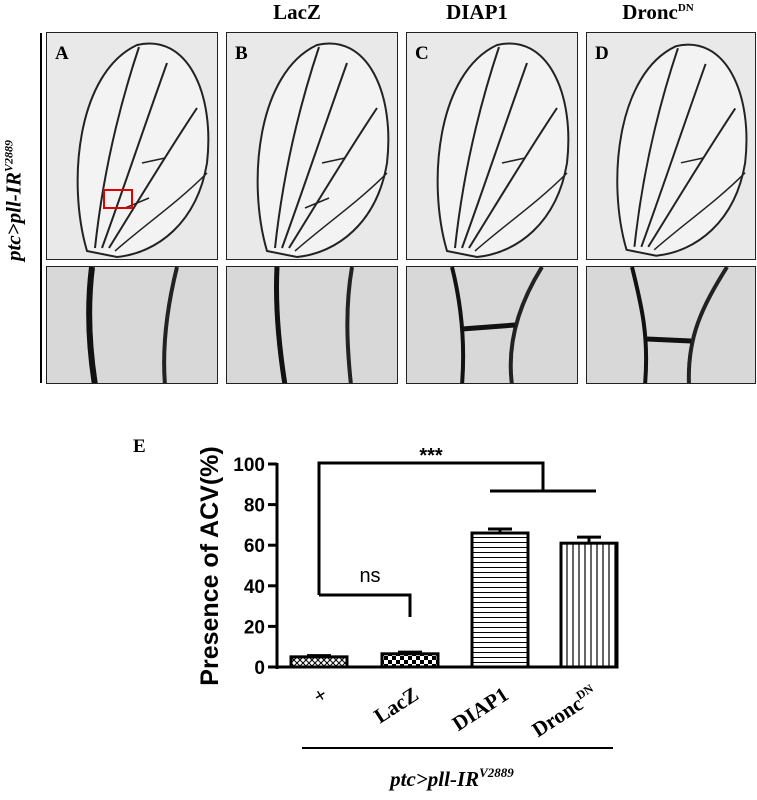 The width and height of the screenshot is (757, 800). I want to click on column-title-lacz: LacZ, so click(297, 12).